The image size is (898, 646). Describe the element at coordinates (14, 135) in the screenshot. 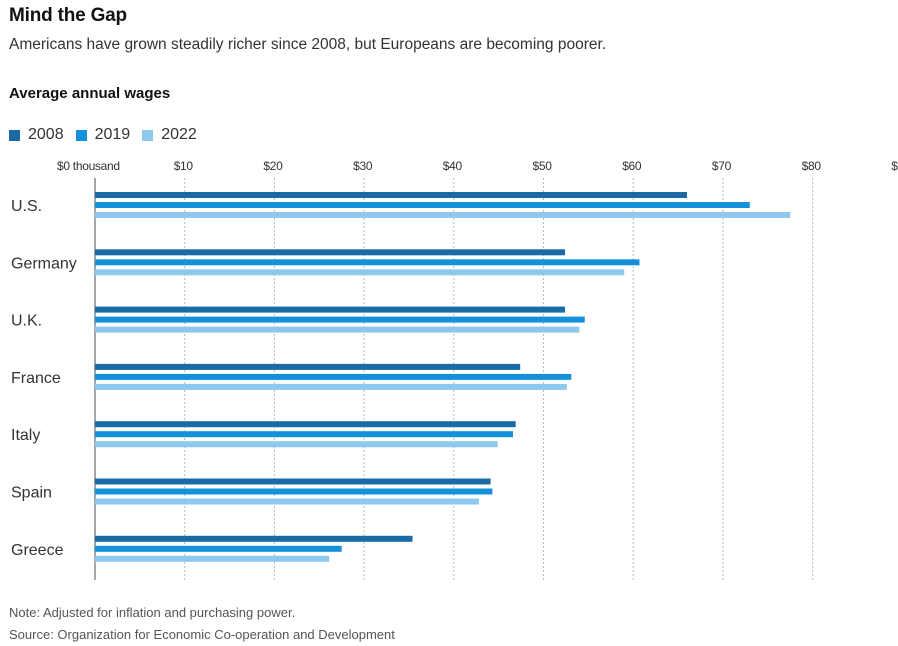

I see `legend-swatch-2008` at that location.